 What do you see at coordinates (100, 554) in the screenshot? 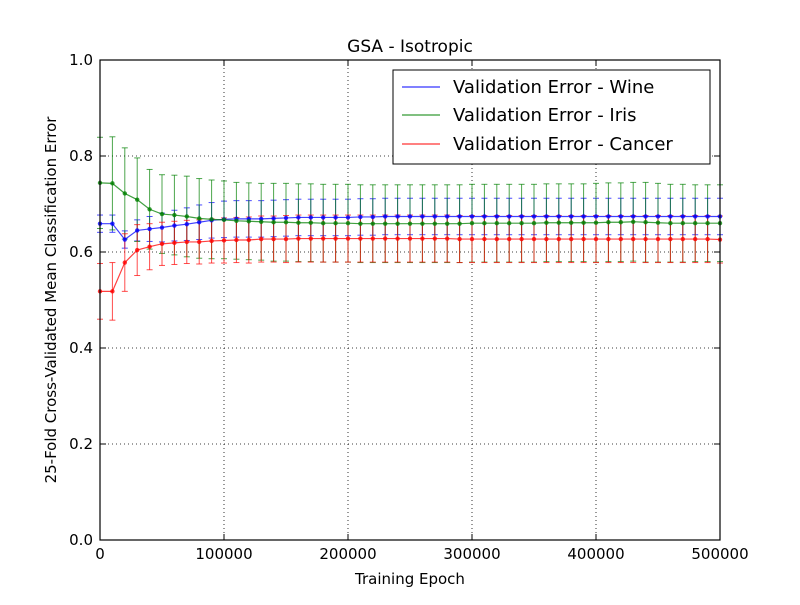
I see `x-tick-label: 0` at bounding box center [100, 554].